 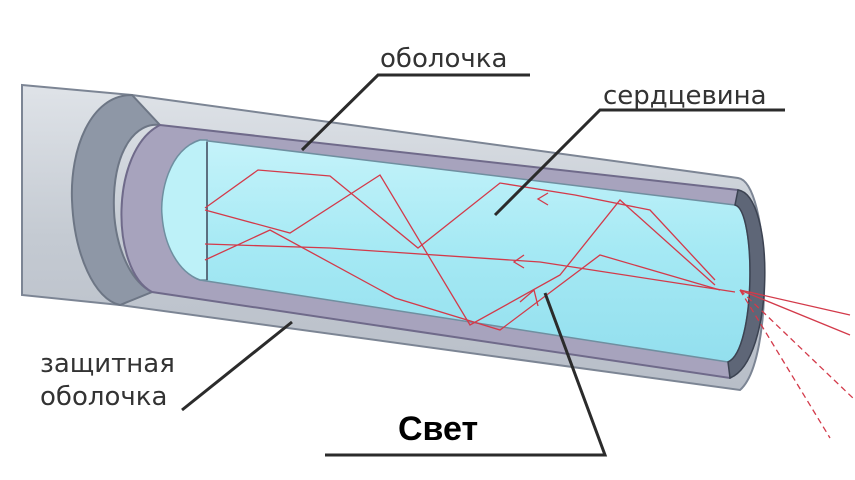 I want to click on jacket-label-line1: защитная, so click(x=107, y=364).